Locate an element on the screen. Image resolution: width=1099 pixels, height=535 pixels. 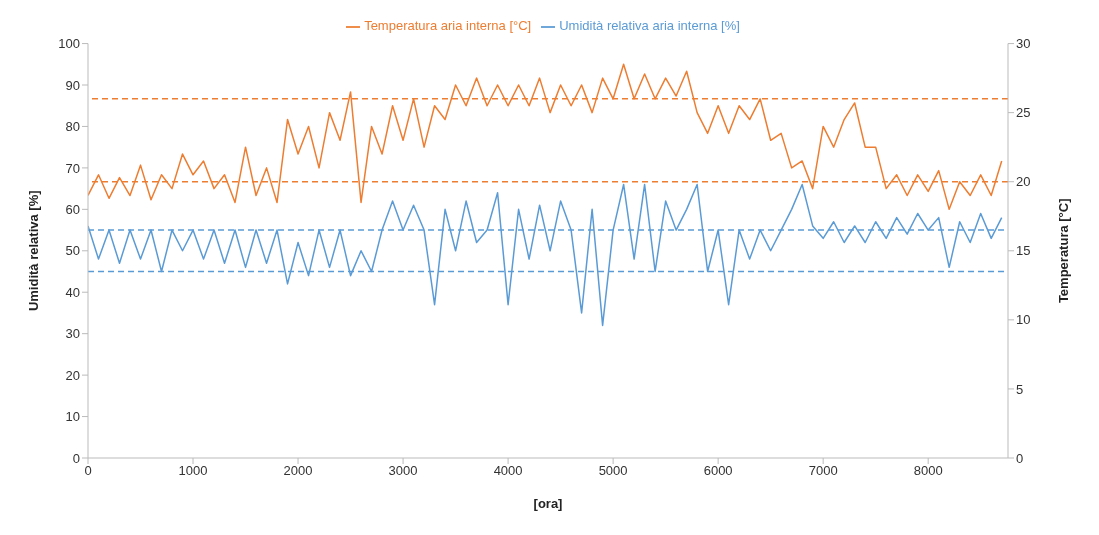
y-tick-label: 60 is located at coordinates (72, 209).